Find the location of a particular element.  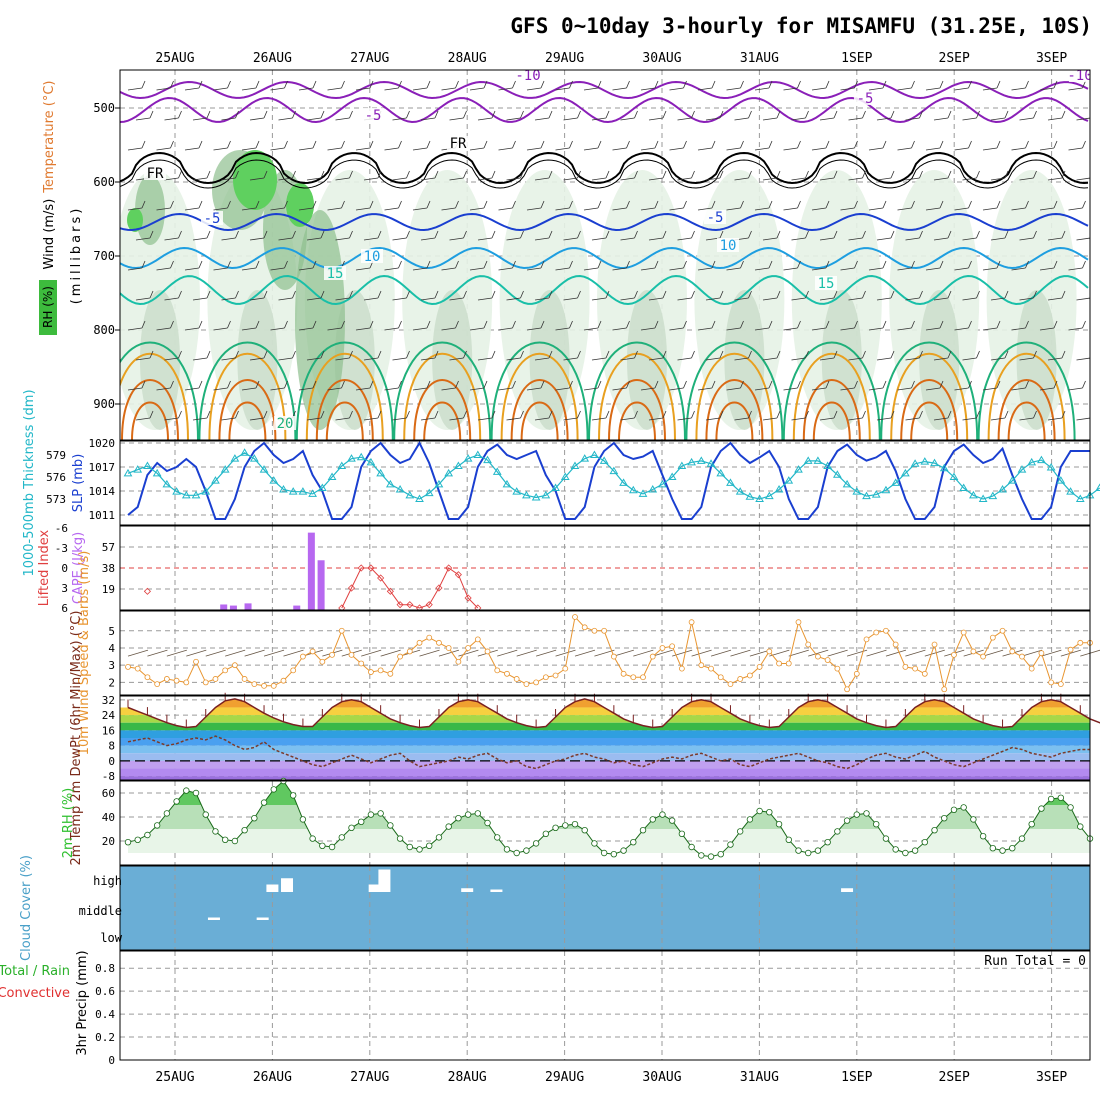

y-tick-label-right: 38 is located at coordinates (108, 568).